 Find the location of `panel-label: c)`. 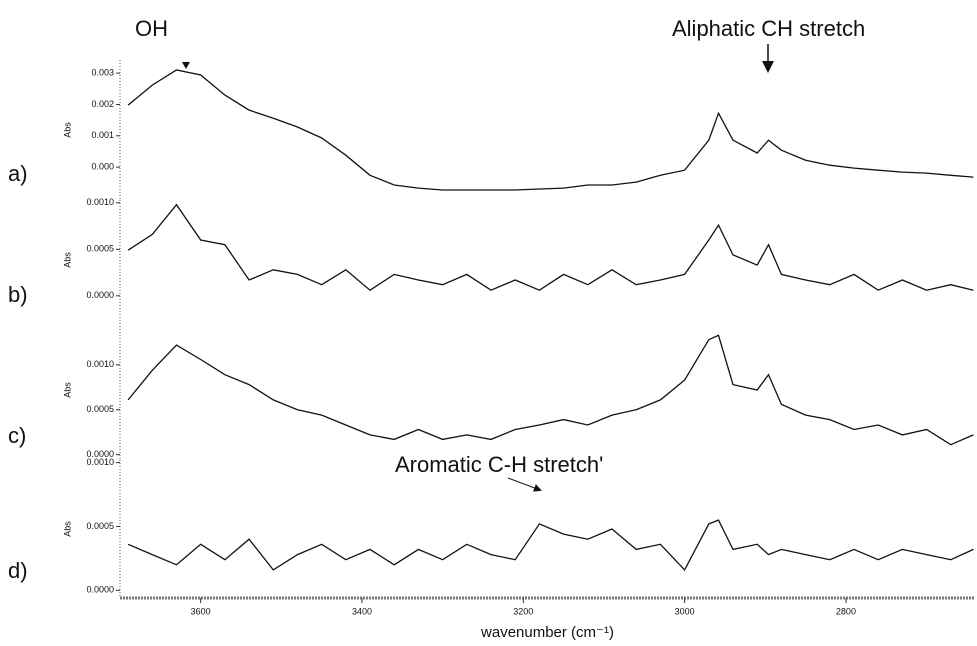

panel-label: c) is located at coordinates (17, 435).